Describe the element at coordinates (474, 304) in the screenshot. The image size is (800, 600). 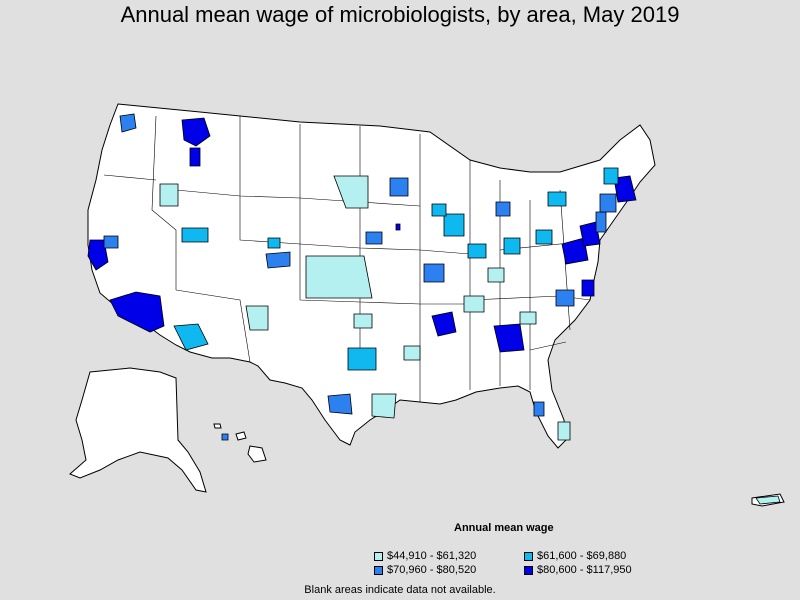
I see `area-tennessee` at that location.